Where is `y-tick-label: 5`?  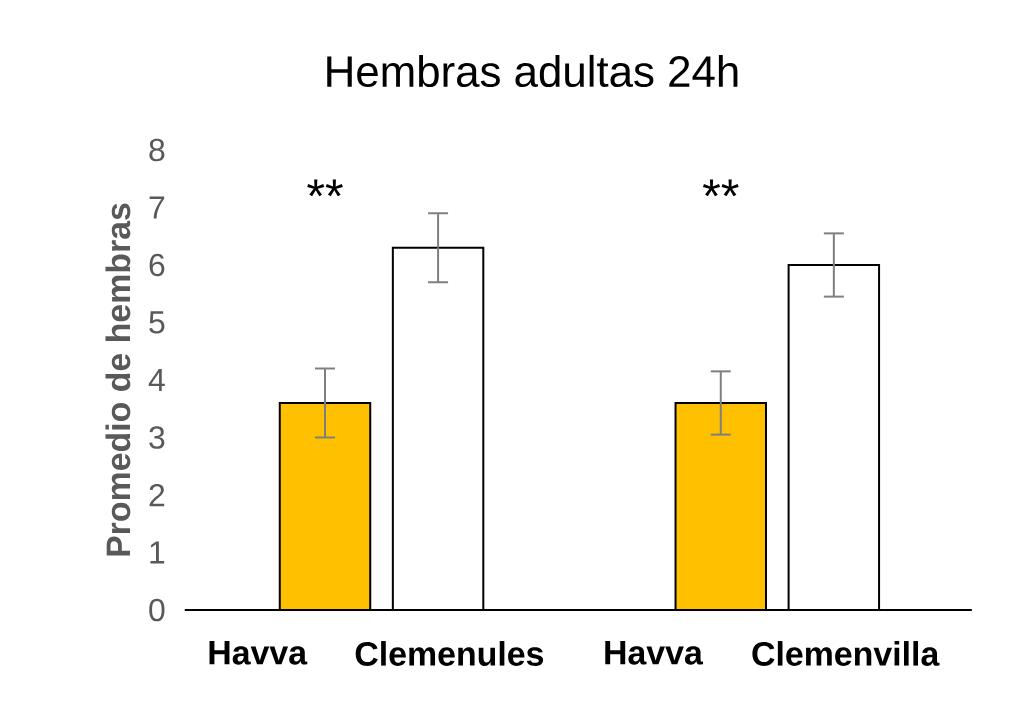 y-tick-label: 5 is located at coordinates (157, 322).